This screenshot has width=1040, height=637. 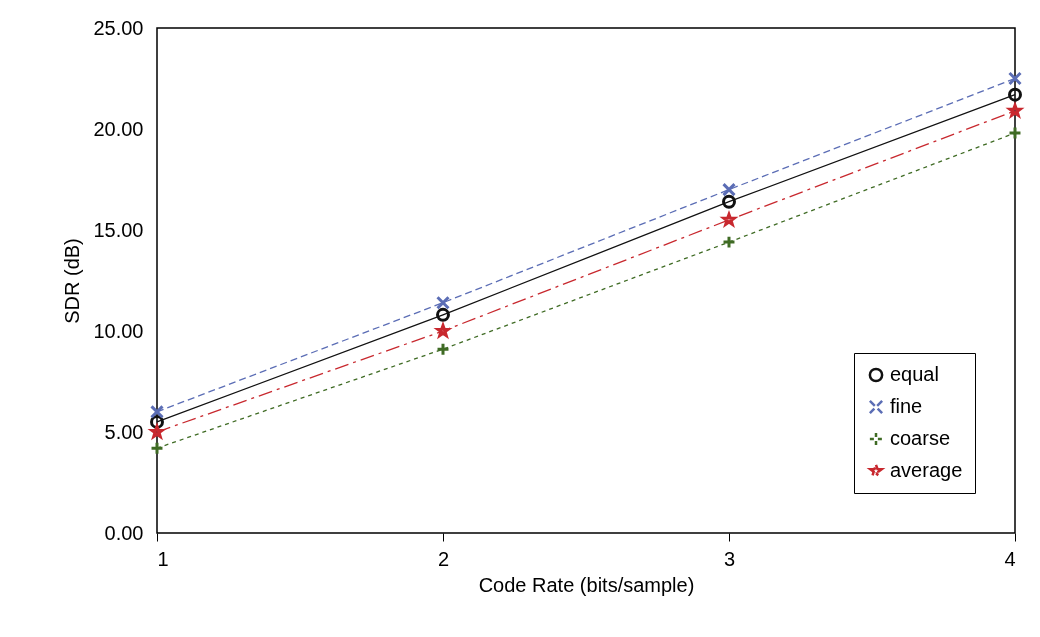 What do you see at coordinates (443, 558) in the screenshot?
I see `x-tick-label: 2` at bounding box center [443, 558].